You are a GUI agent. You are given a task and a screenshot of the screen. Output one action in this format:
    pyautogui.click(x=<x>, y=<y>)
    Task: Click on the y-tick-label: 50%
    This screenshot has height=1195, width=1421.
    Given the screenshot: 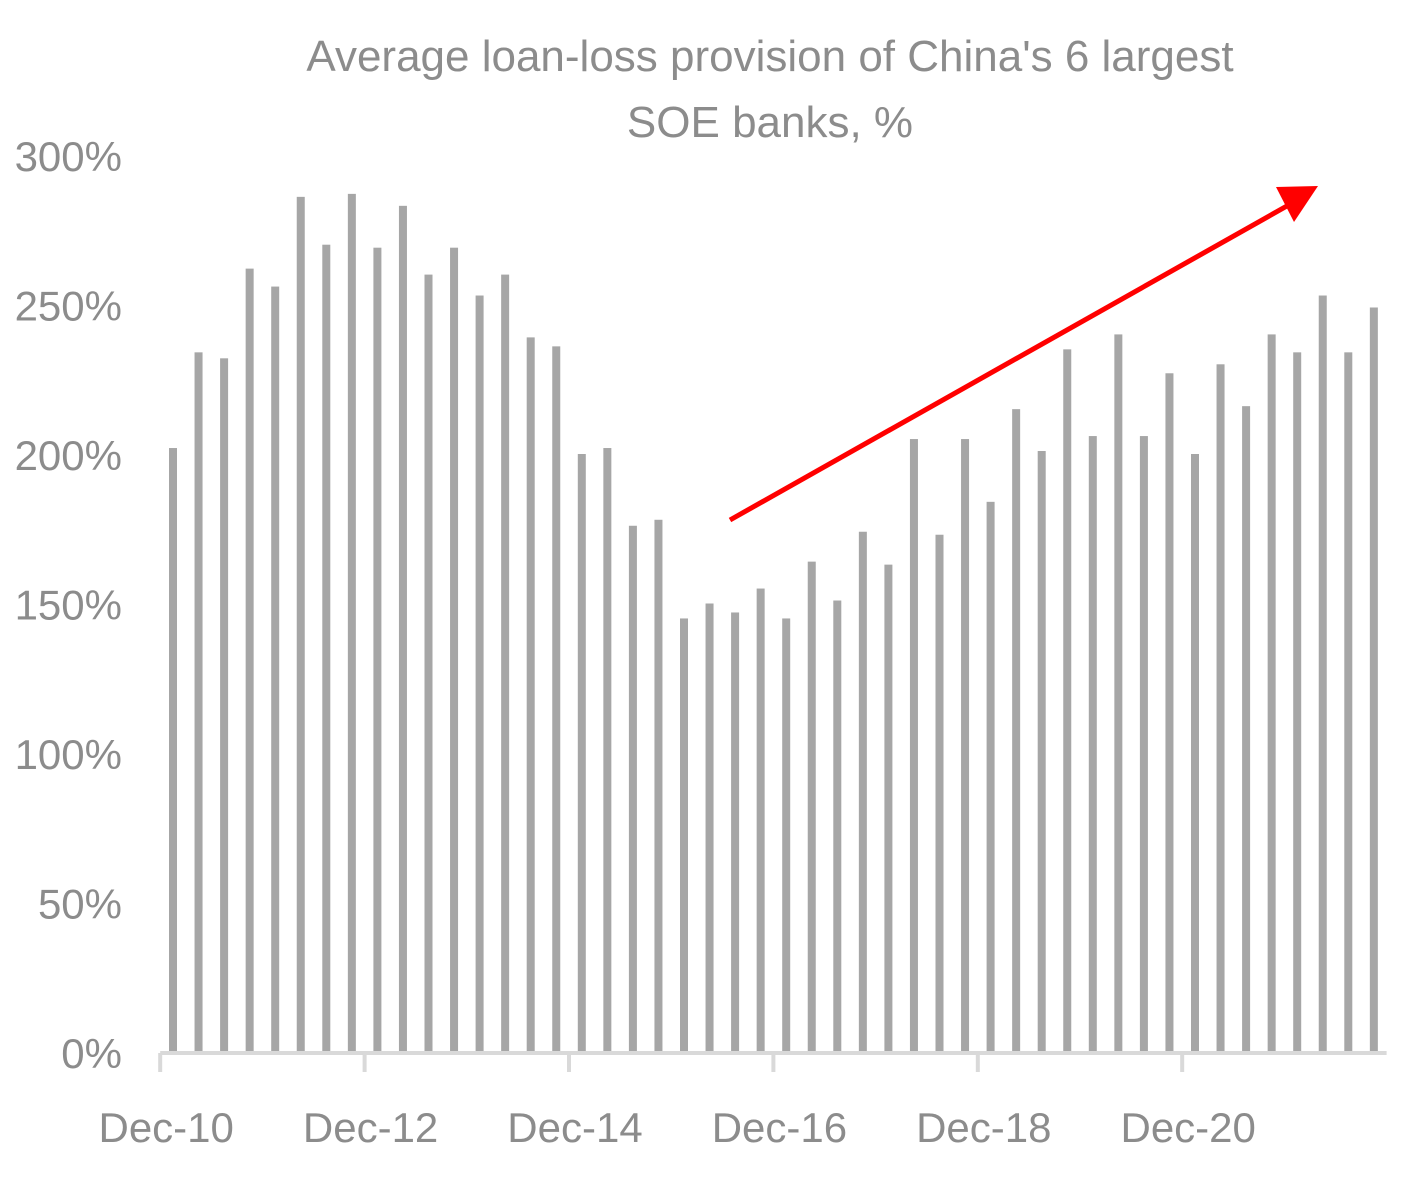 What is the action you would take?
    pyautogui.click(x=80, y=904)
    